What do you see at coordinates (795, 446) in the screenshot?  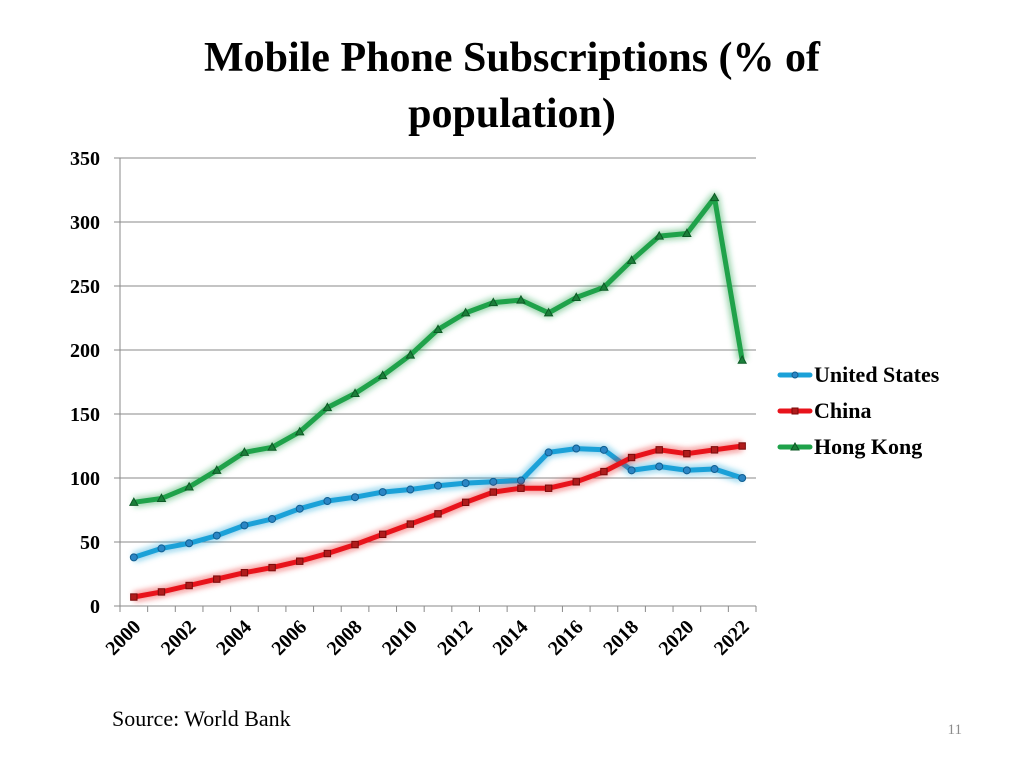 I see `legend-marker-hong-kong` at bounding box center [795, 446].